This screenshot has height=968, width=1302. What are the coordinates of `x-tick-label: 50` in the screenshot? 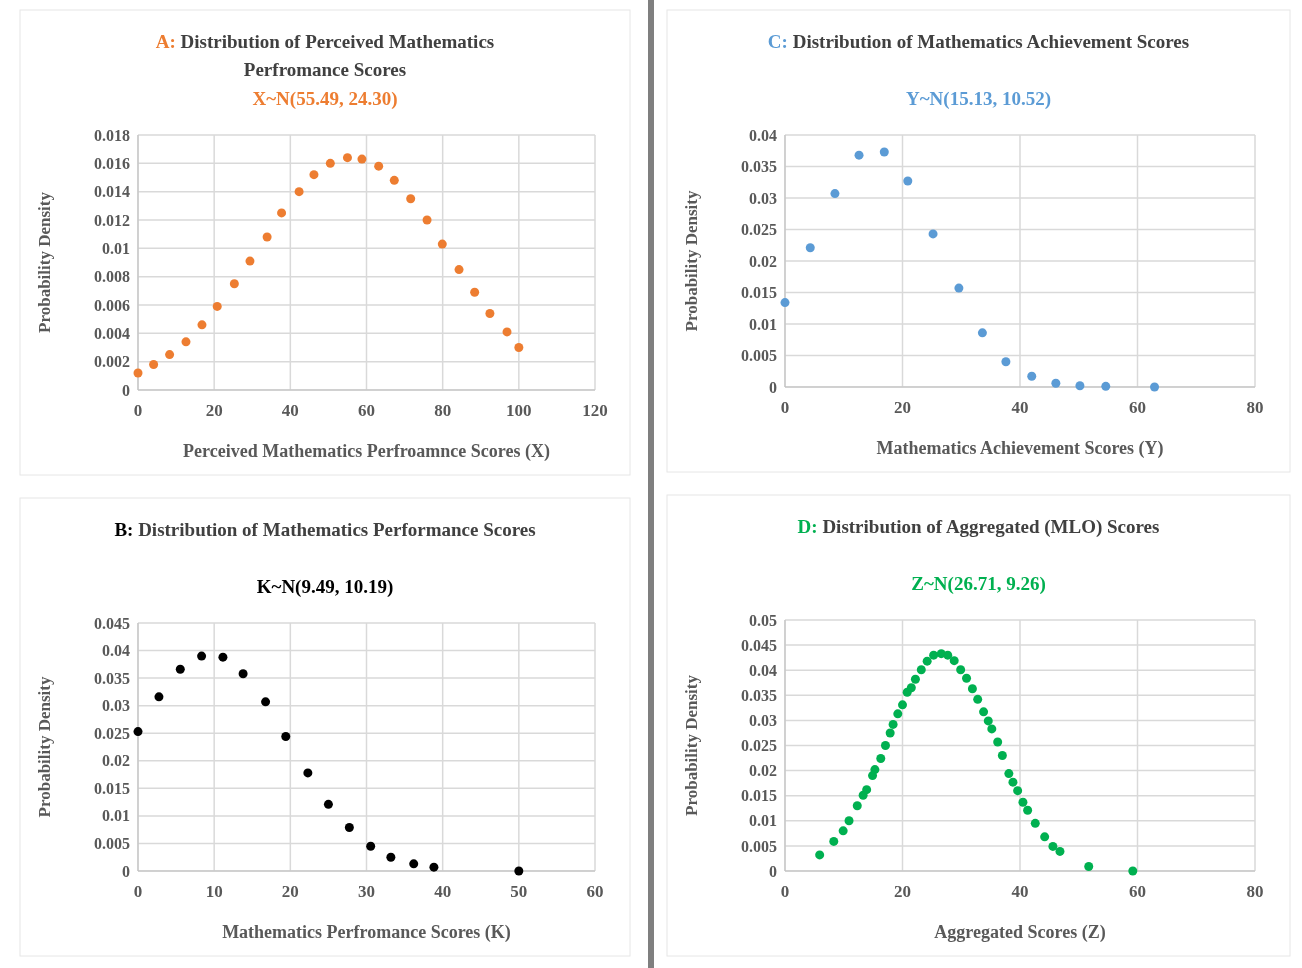 It's located at (519, 891).